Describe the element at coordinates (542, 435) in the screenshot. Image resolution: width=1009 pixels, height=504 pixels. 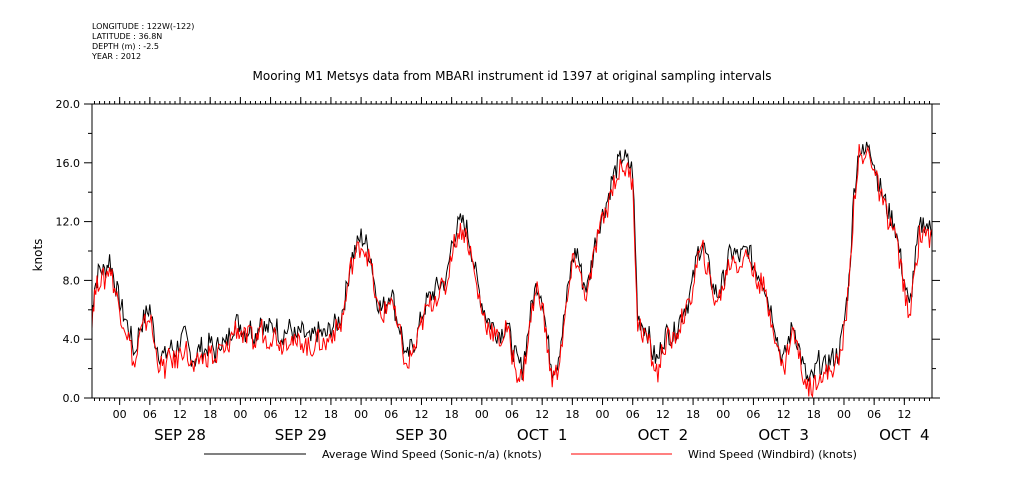
I see `x-day-label: OCT 1` at that location.